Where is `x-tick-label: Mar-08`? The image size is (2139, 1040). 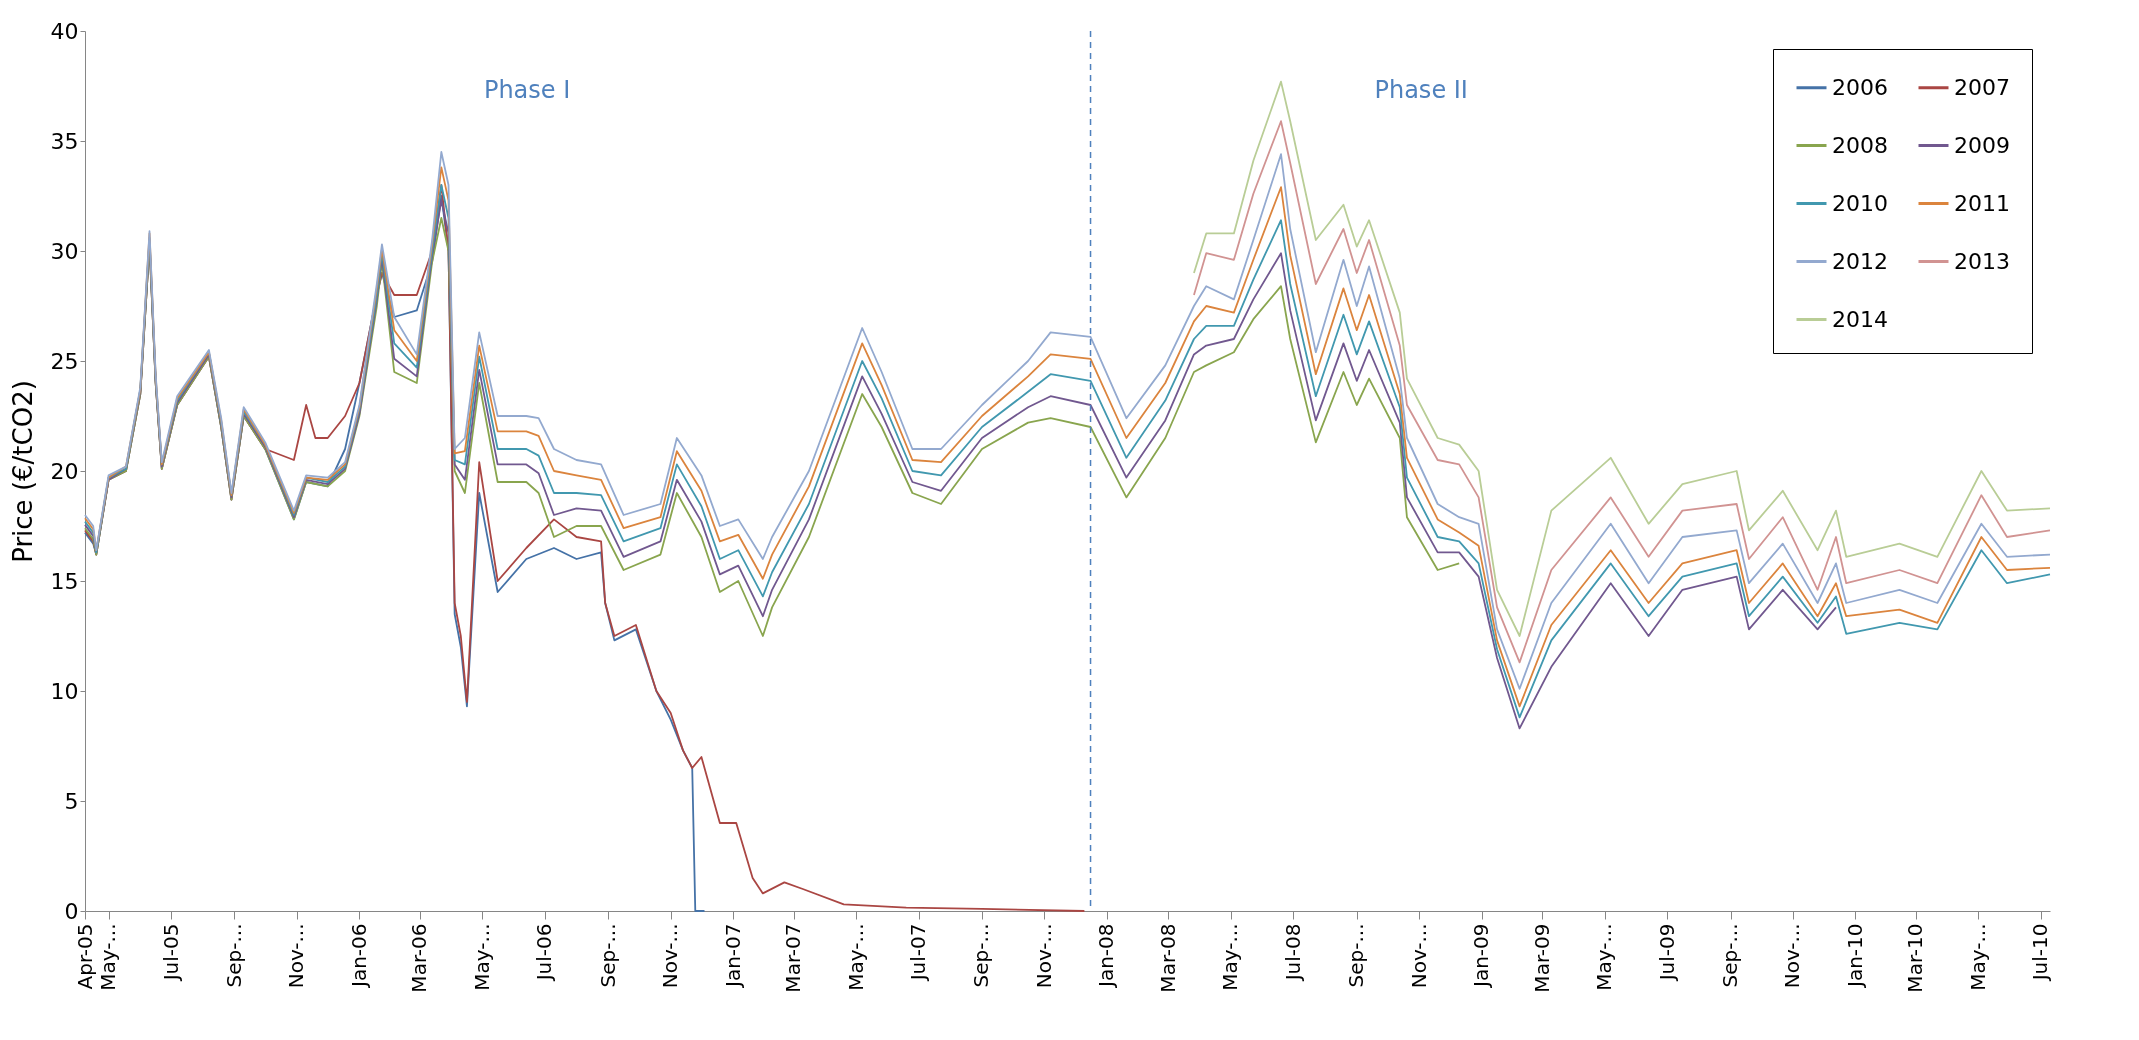 x-tick-label: Mar-08 is located at coordinates (1167, 958).